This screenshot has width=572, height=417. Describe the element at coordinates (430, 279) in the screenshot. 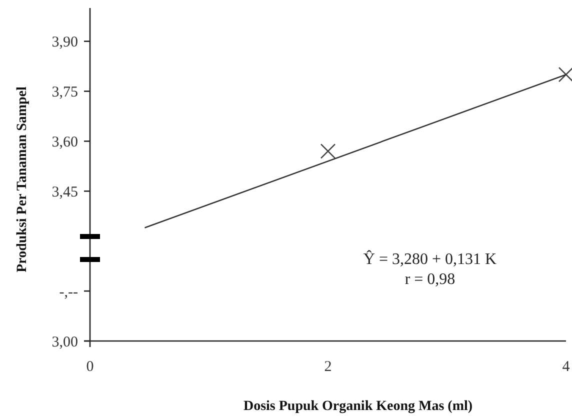

I see `annotation: r = 0,98` at that location.